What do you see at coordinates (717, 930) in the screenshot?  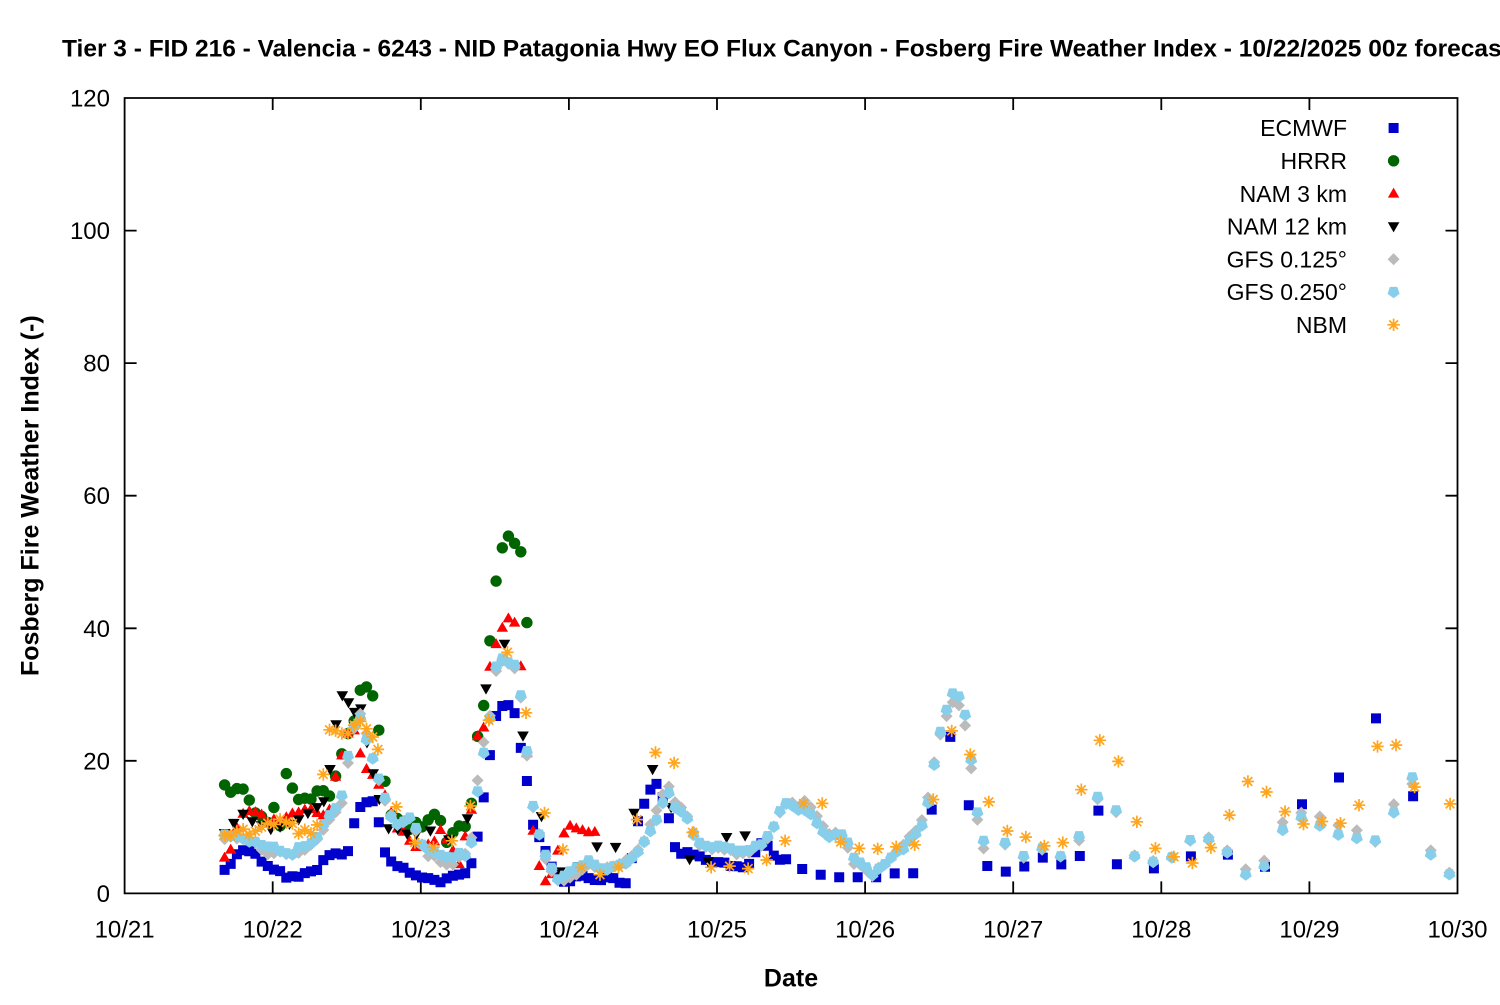 I see `svg-text: 10/25` at bounding box center [717, 930].